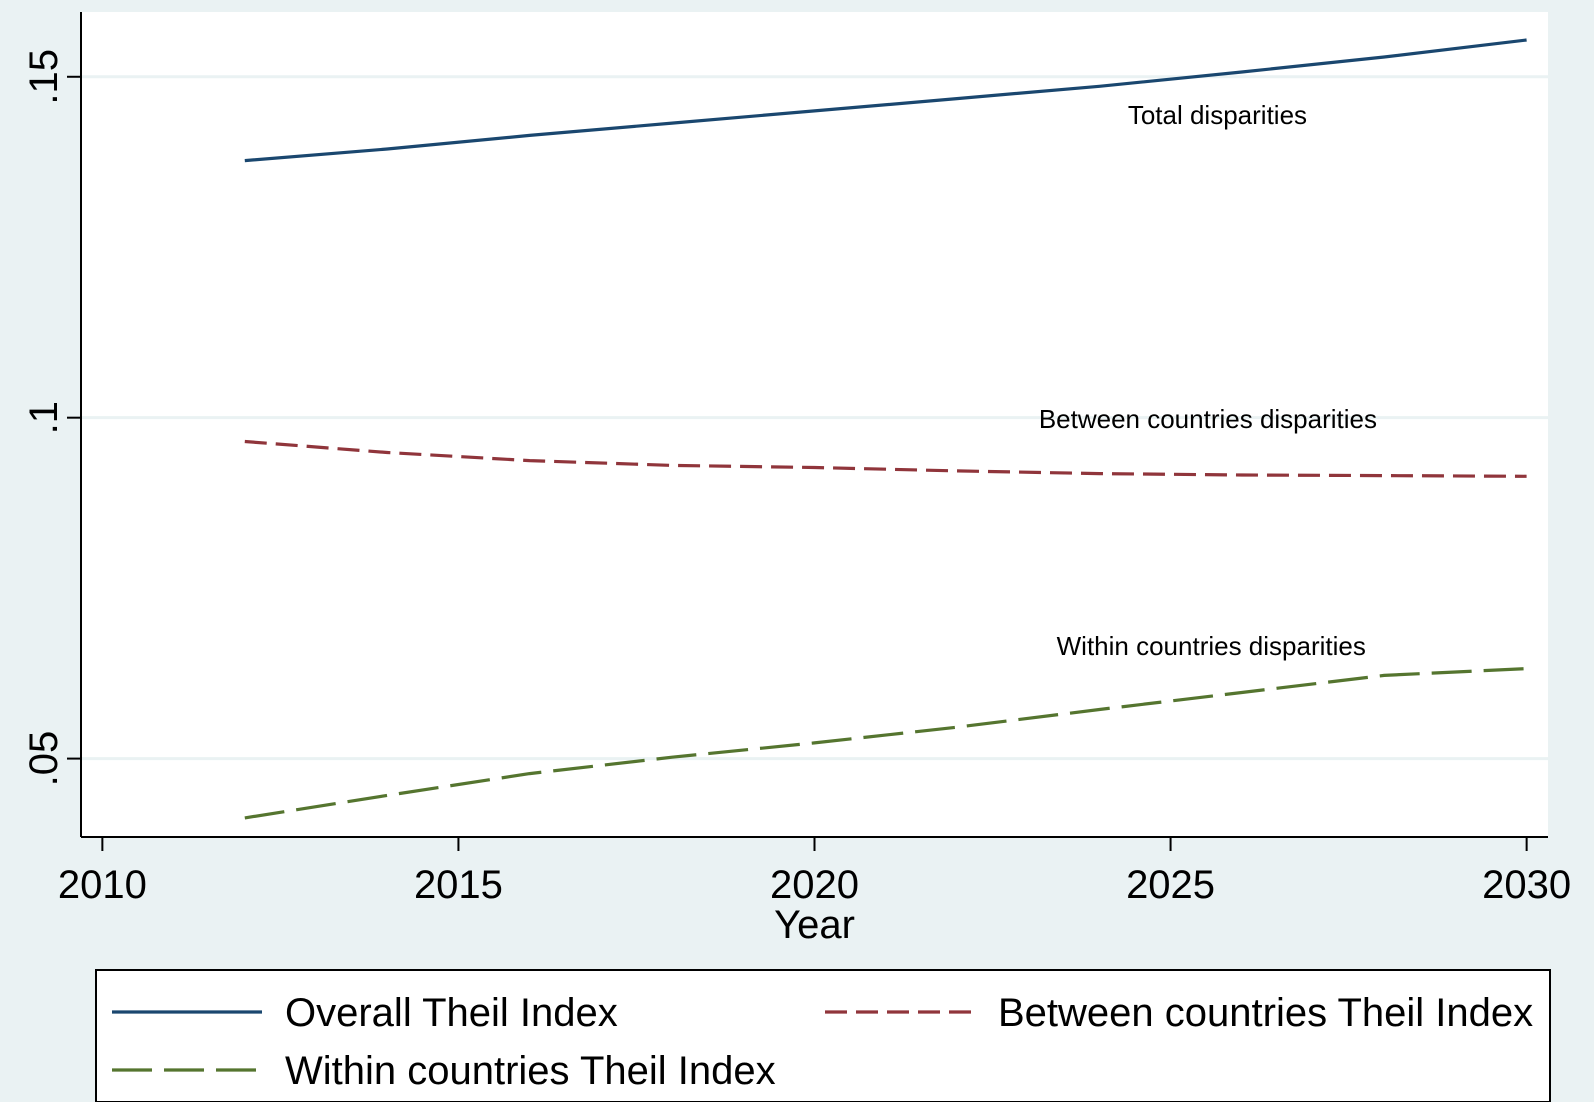 This screenshot has width=1594, height=1102. What do you see at coordinates (1526, 885) in the screenshot?
I see `x-tick-label: 2030` at bounding box center [1526, 885].